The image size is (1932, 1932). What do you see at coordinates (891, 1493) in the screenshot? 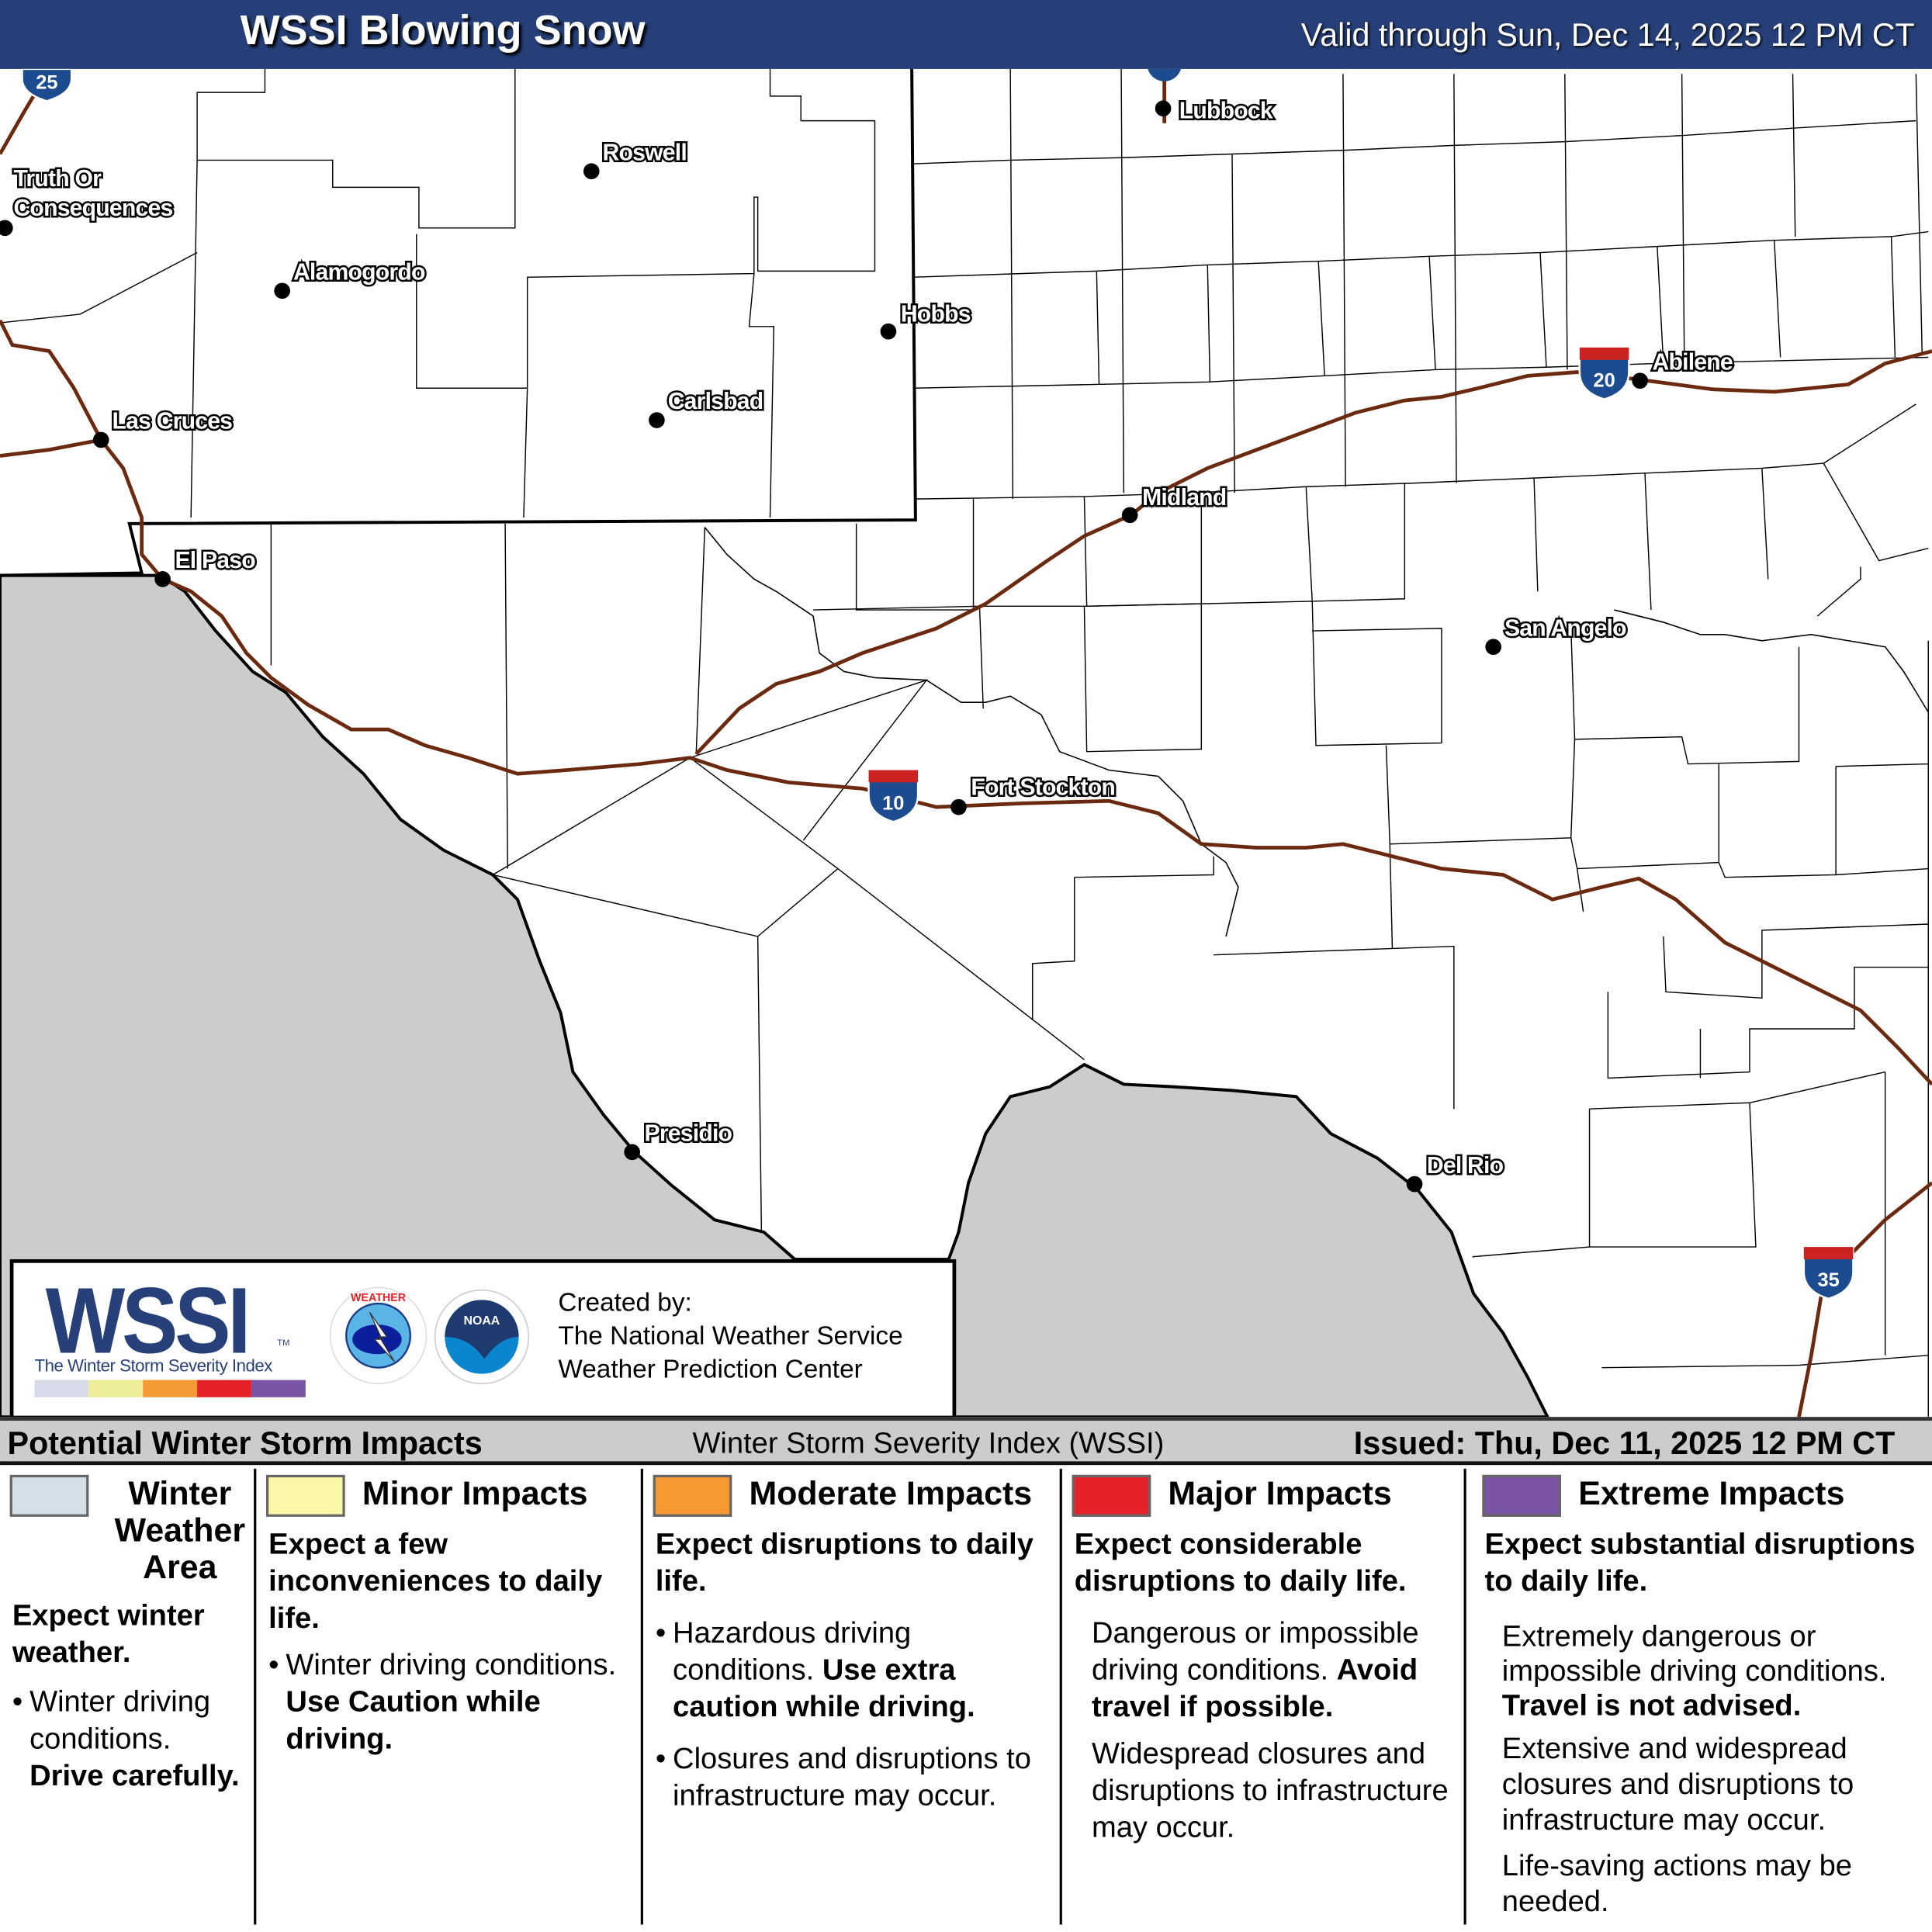
I see `category-name: Moderate Impacts` at bounding box center [891, 1493].